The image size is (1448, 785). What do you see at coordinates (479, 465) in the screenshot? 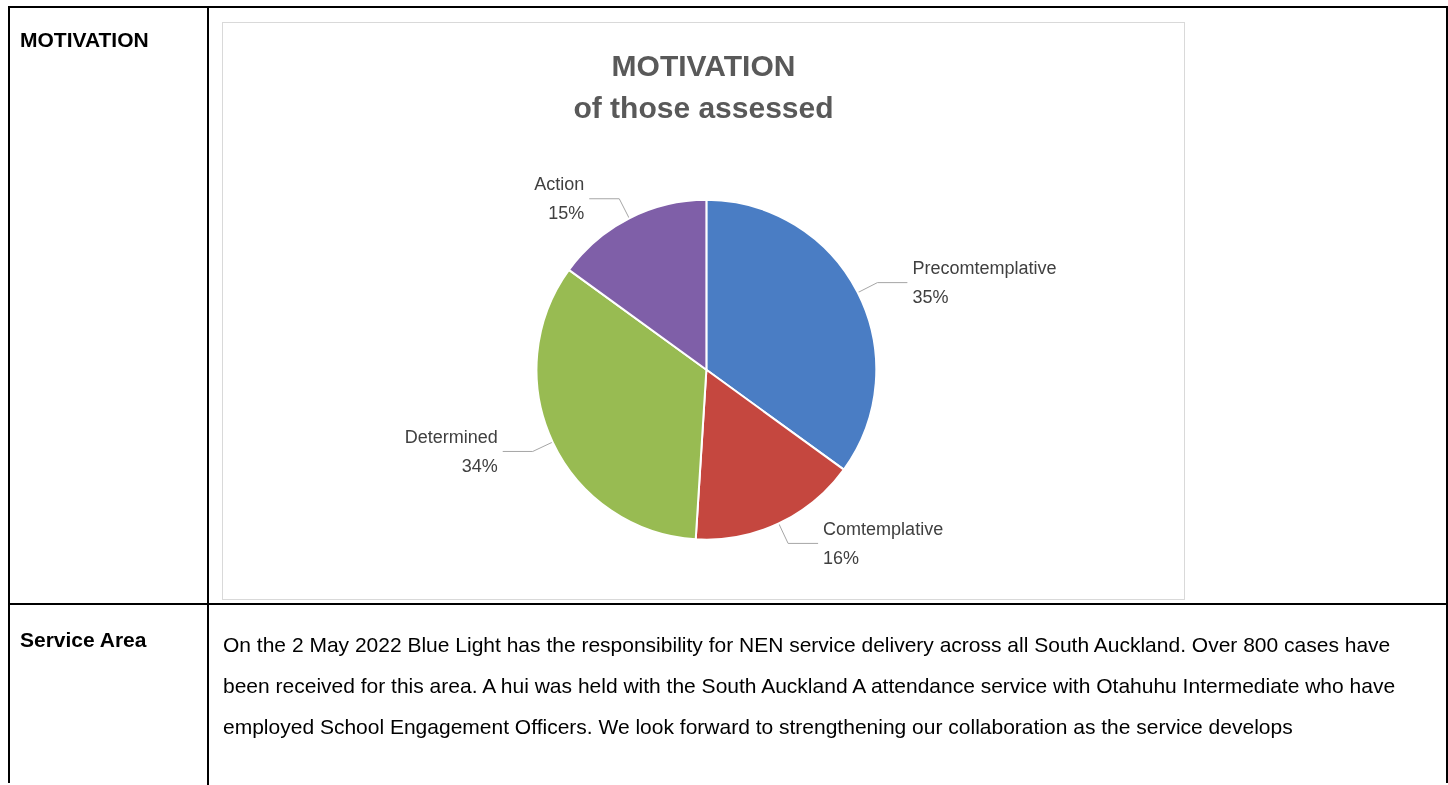
I see `data-label: 34%` at bounding box center [479, 465].